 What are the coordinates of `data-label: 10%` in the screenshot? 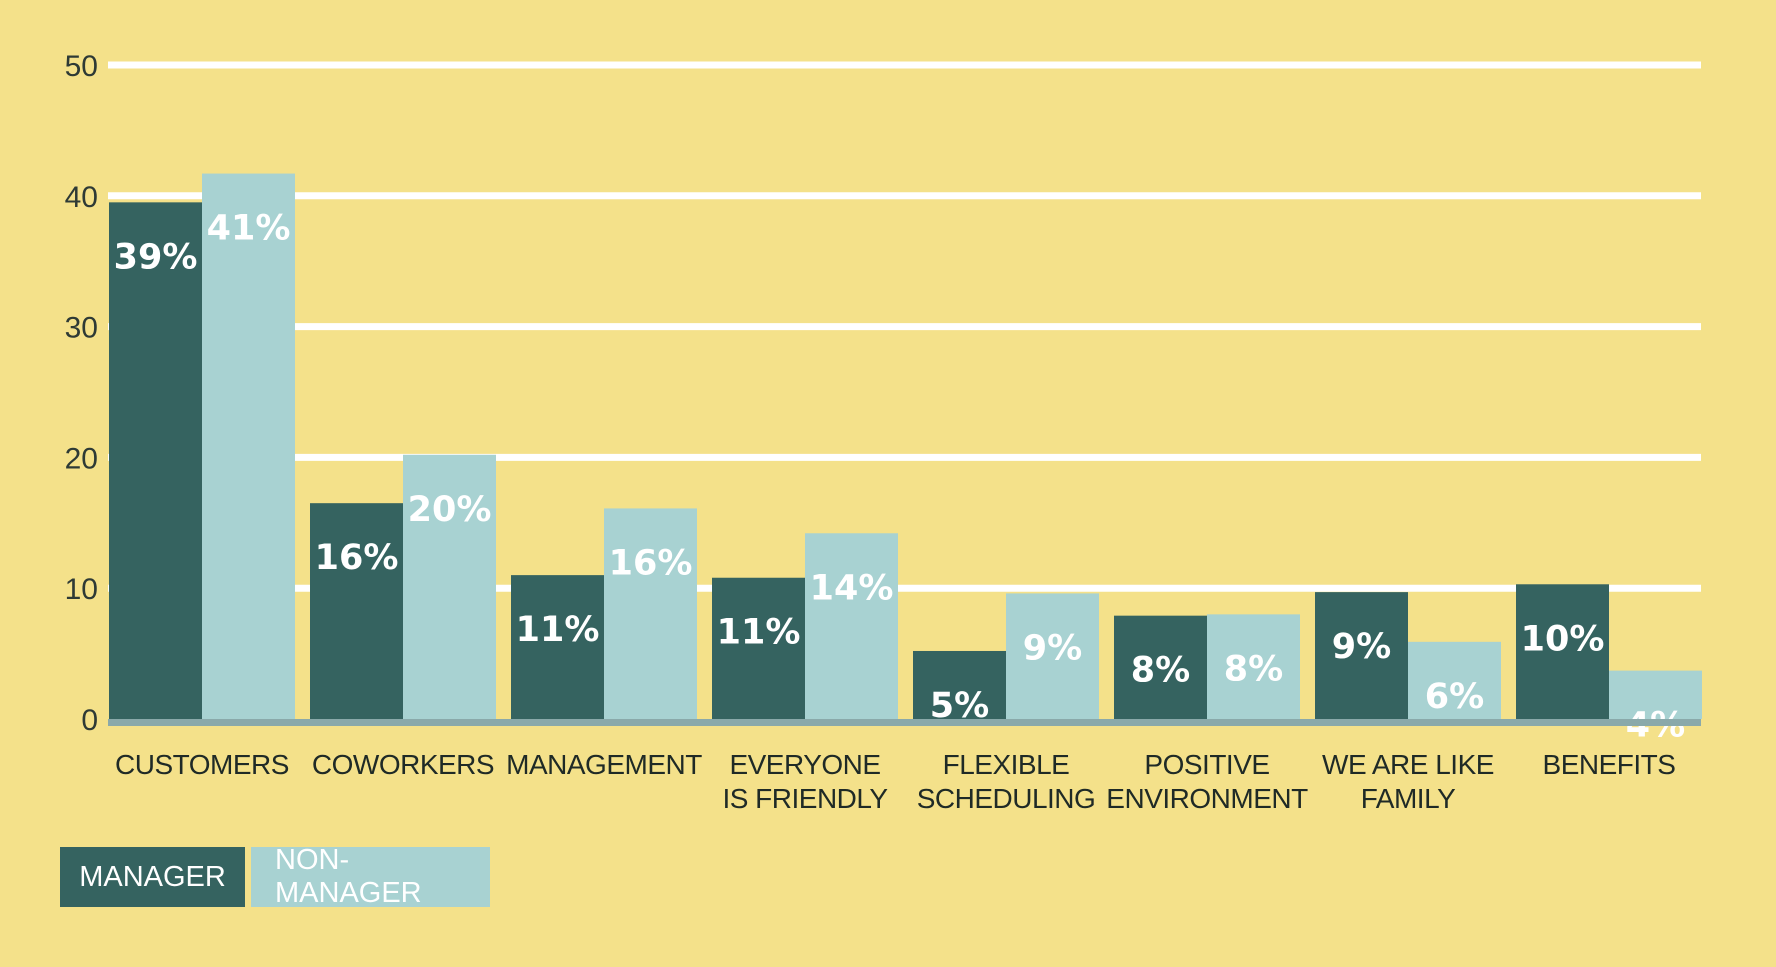 It's located at (1563, 639).